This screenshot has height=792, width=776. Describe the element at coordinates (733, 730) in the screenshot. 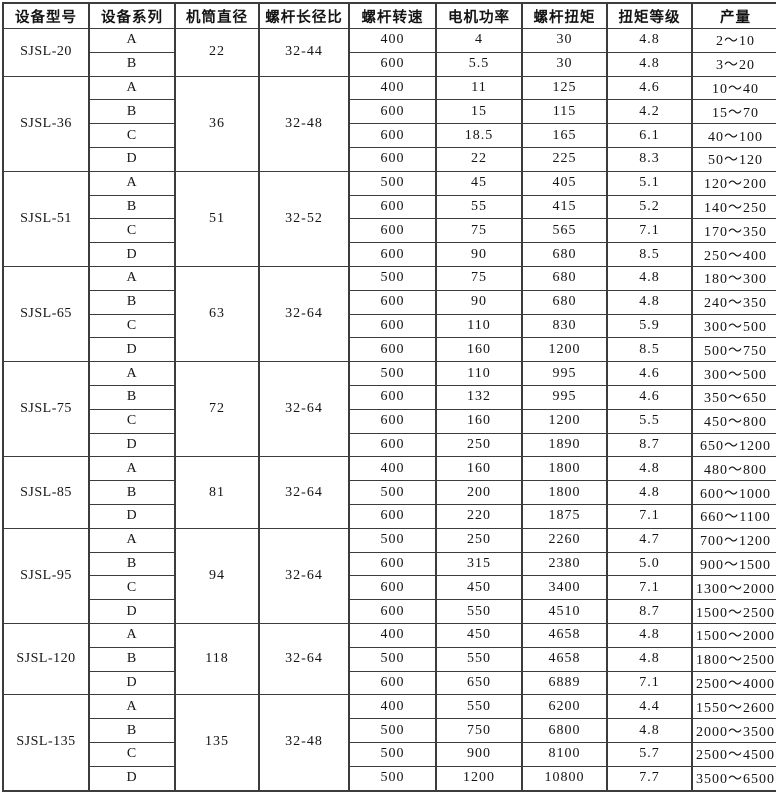

I see `output-cell: 2000～3500` at that location.